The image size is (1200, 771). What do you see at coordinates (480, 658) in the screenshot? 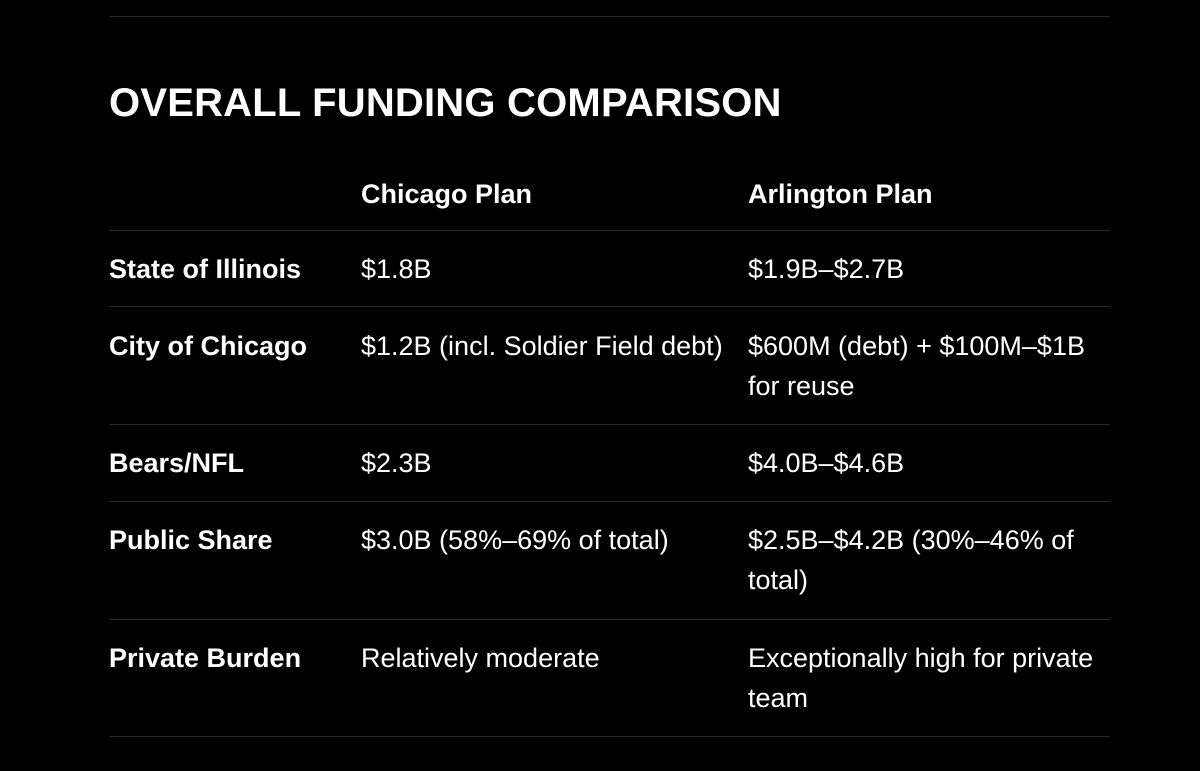
I see `chicago-value: Relatively moderate` at bounding box center [480, 658].